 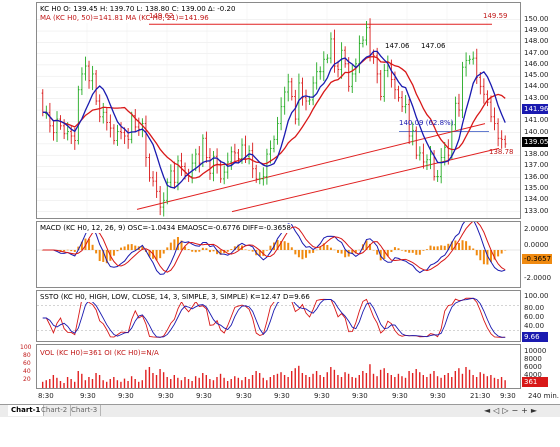 I want to click on lower-trendline, so click(x=365, y=180).